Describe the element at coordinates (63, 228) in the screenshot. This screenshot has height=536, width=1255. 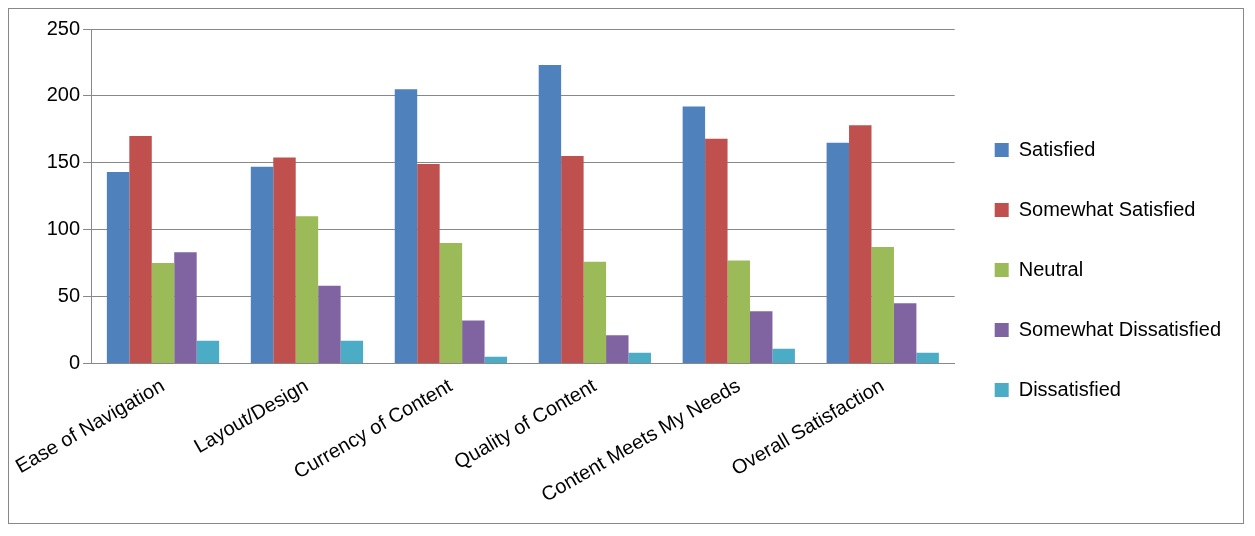
I see `y-tick-label: 100` at that location.